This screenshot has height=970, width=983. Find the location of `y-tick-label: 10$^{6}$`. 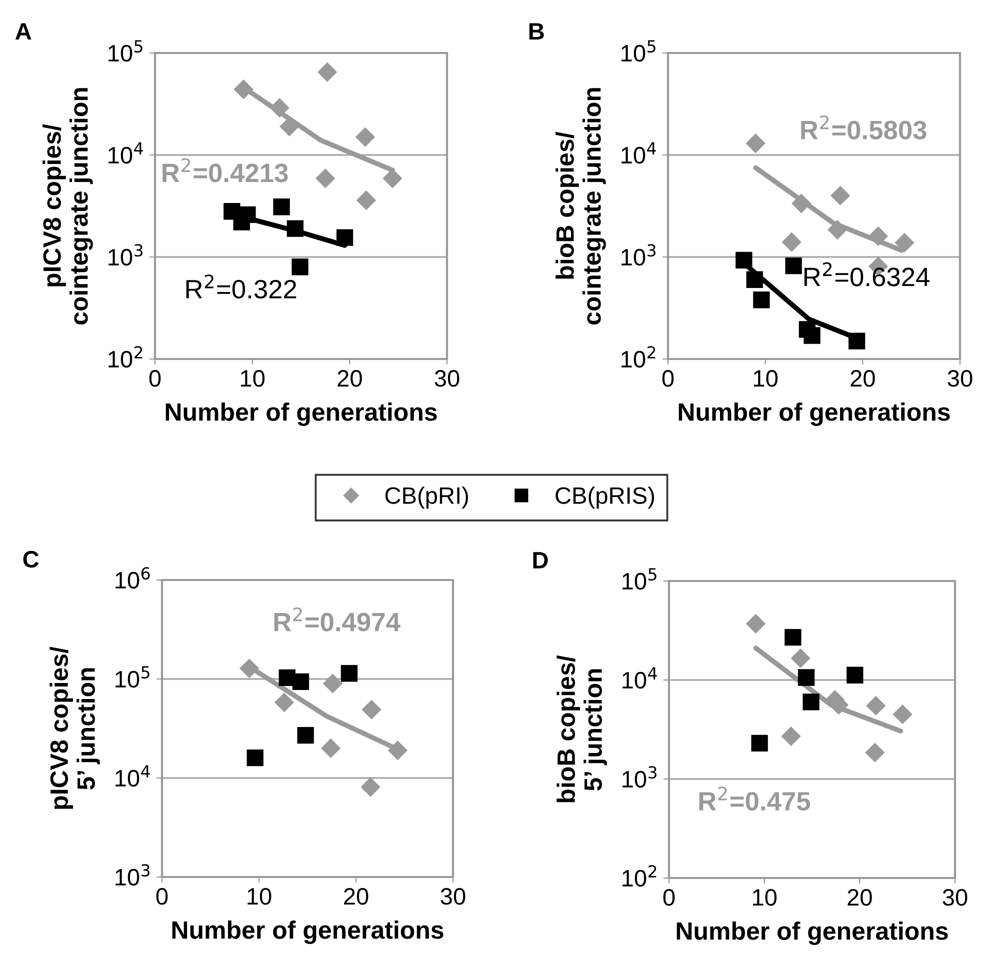

y-tick-label: 10$^{6}$ is located at coordinates (133, 578).